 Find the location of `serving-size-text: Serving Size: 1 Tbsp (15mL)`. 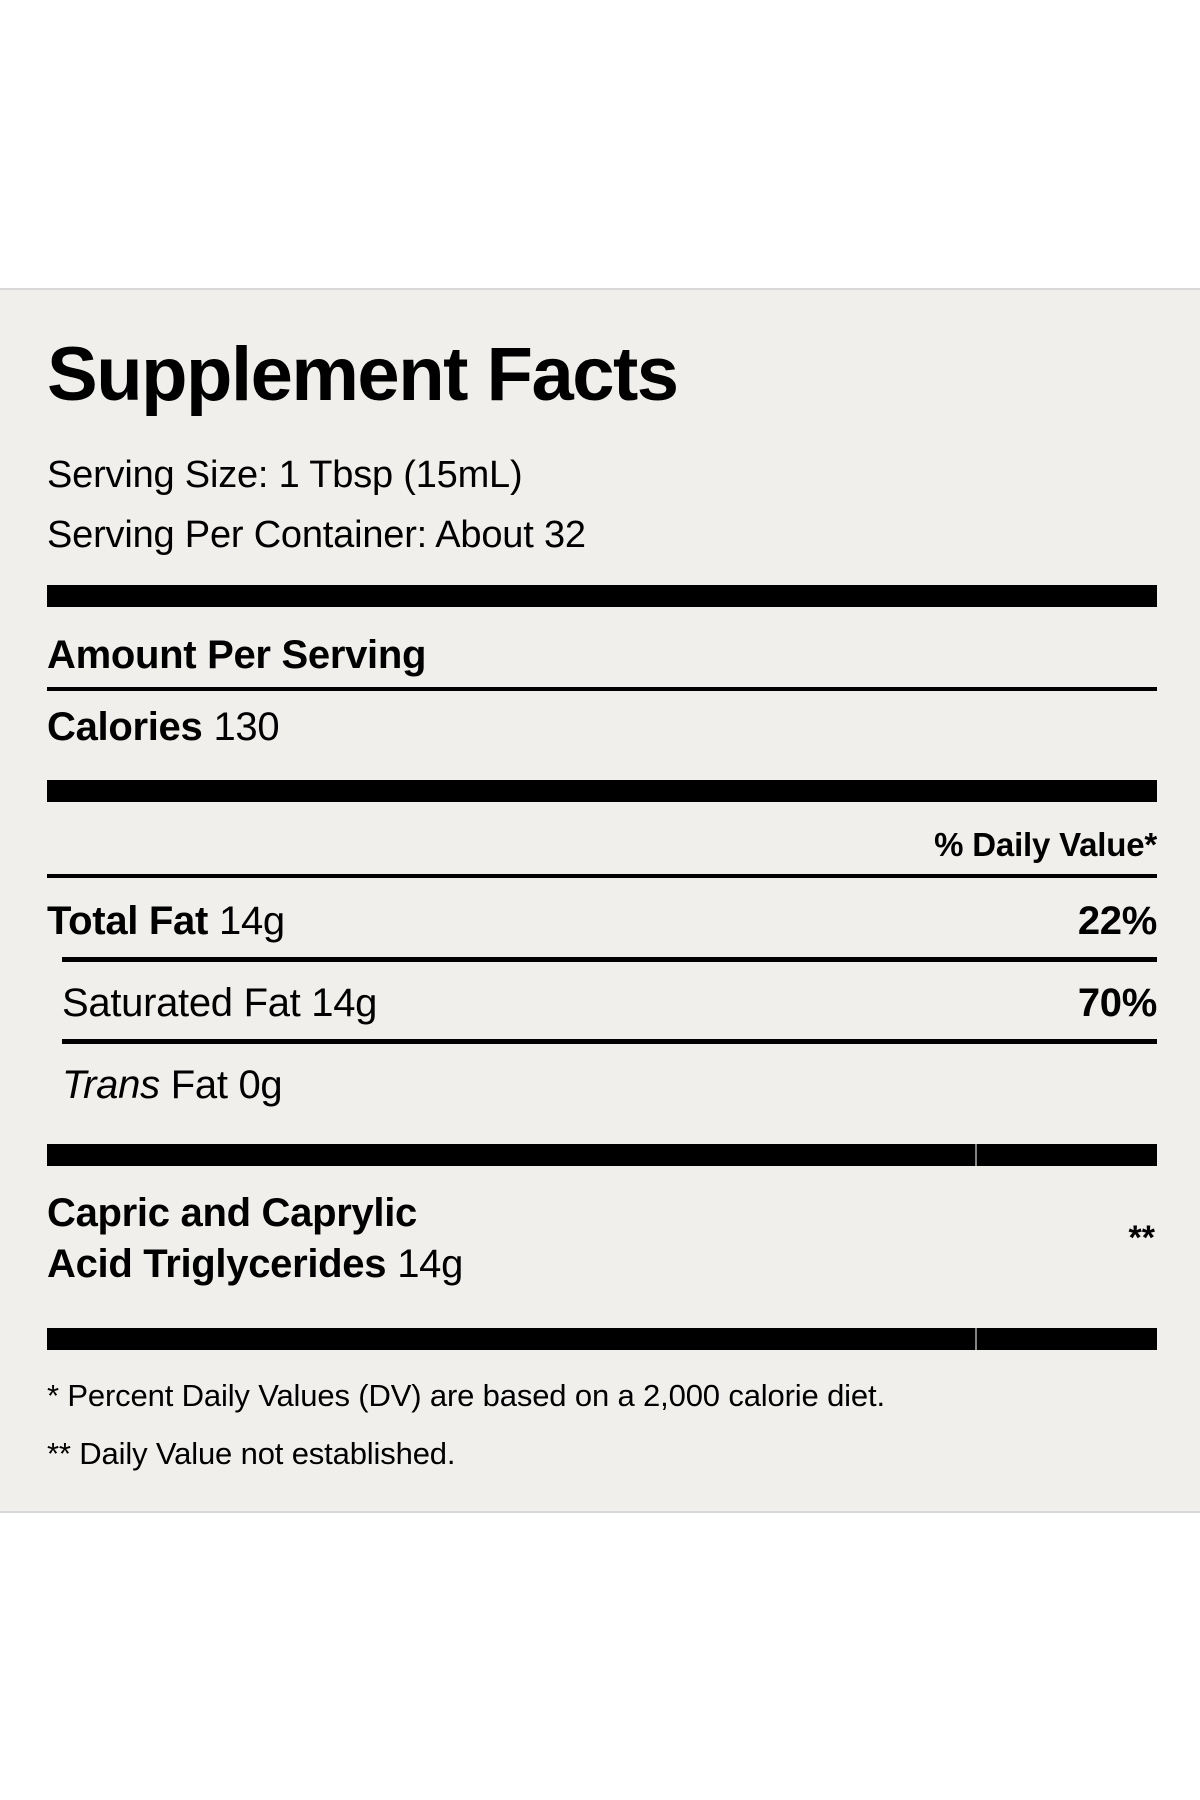

serving-size-text: Serving Size: 1 Tbsp (15mL) is located at coordinates (285, 475).